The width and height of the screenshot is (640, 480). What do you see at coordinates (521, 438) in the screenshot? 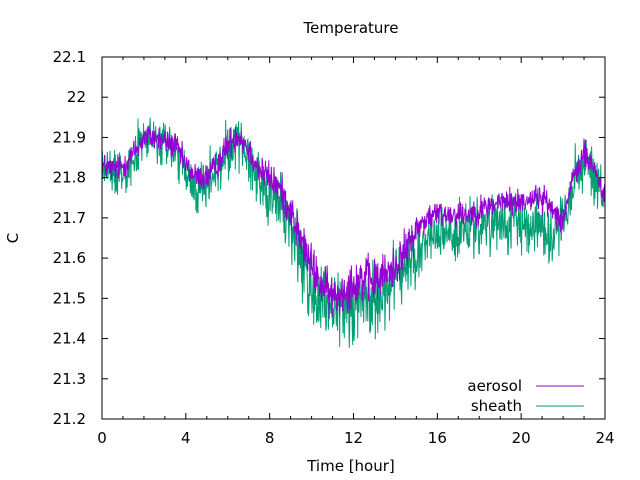
I see `x-tick-label: 20` at bounding box center [521, 438].